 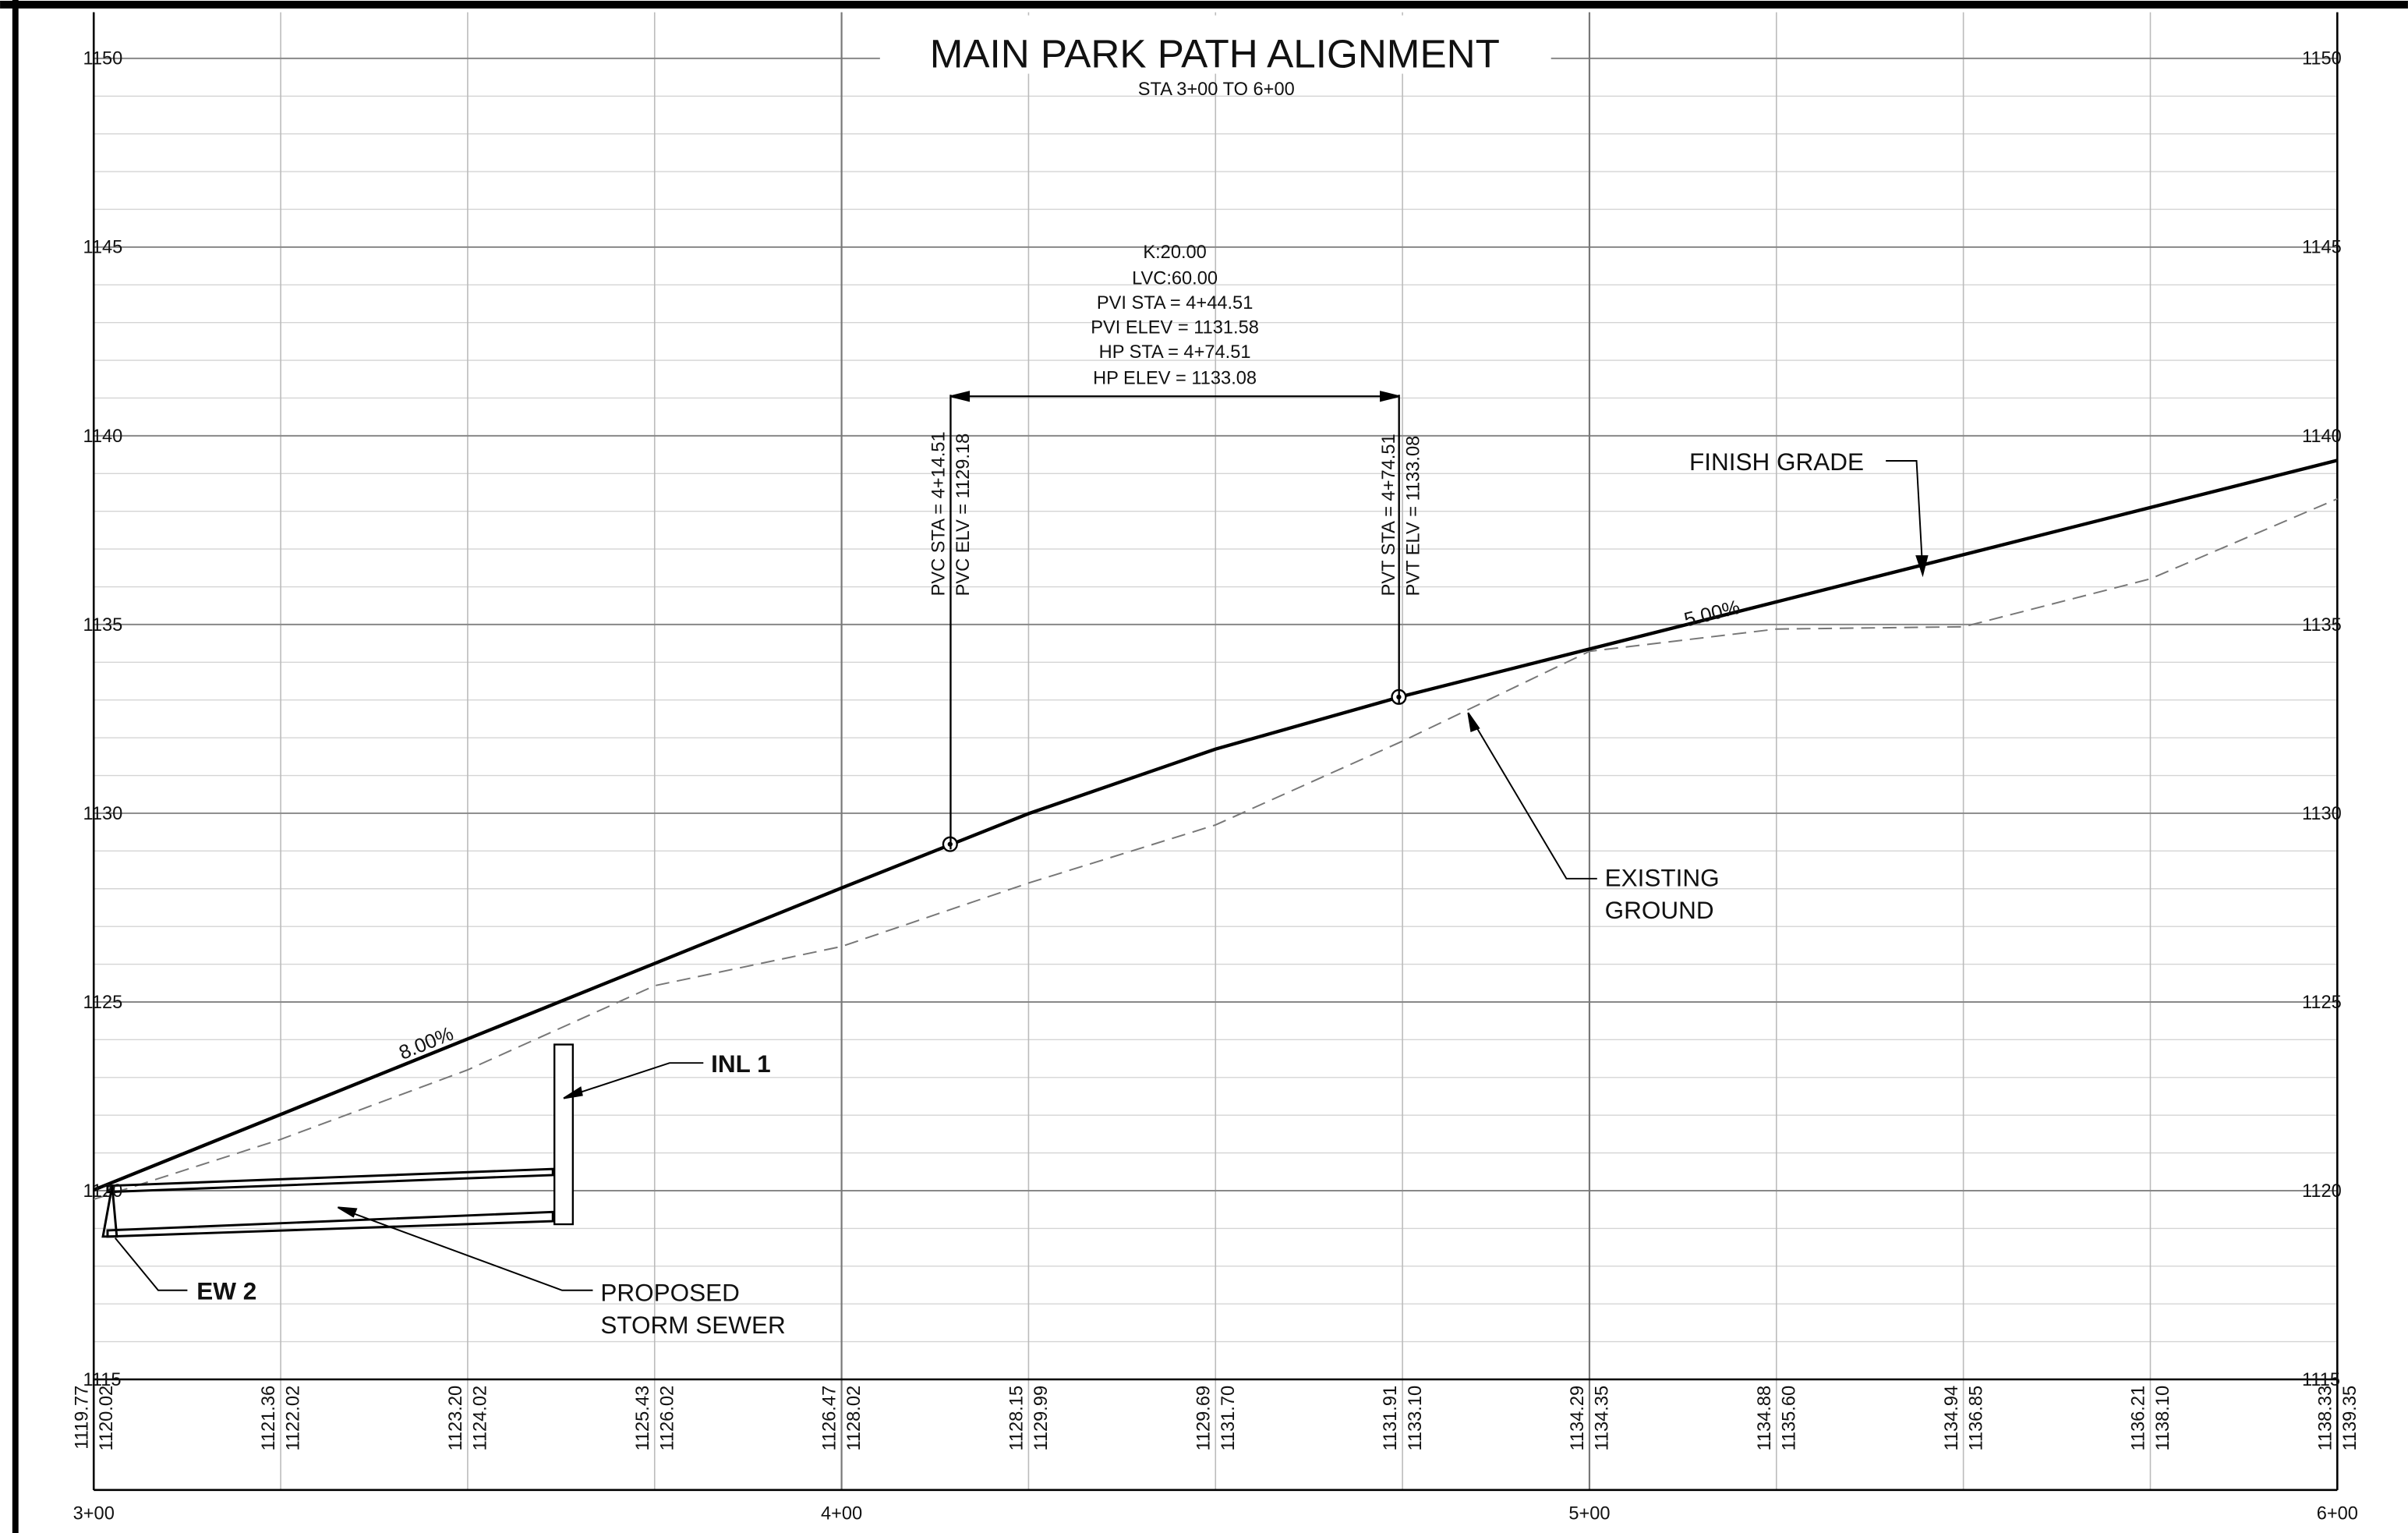 What do you see at coordinates (1578, 1418) in the screenshot?
I see `elevation-label: 1134.29` at bounding box center [1578, 1418].